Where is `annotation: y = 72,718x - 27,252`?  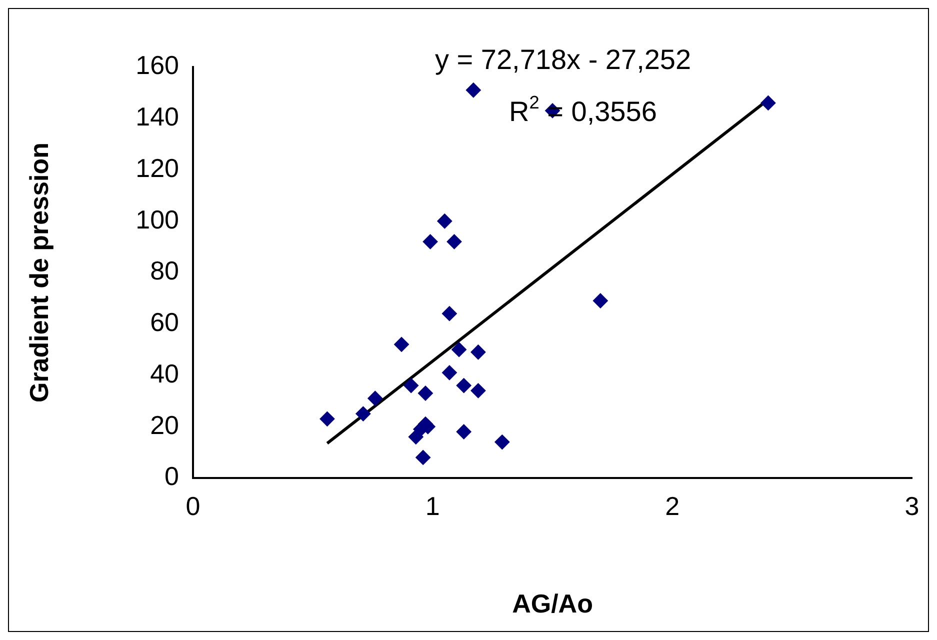 annotation: y = 72,718x - 27,252 is located at coordinates (563, 59).